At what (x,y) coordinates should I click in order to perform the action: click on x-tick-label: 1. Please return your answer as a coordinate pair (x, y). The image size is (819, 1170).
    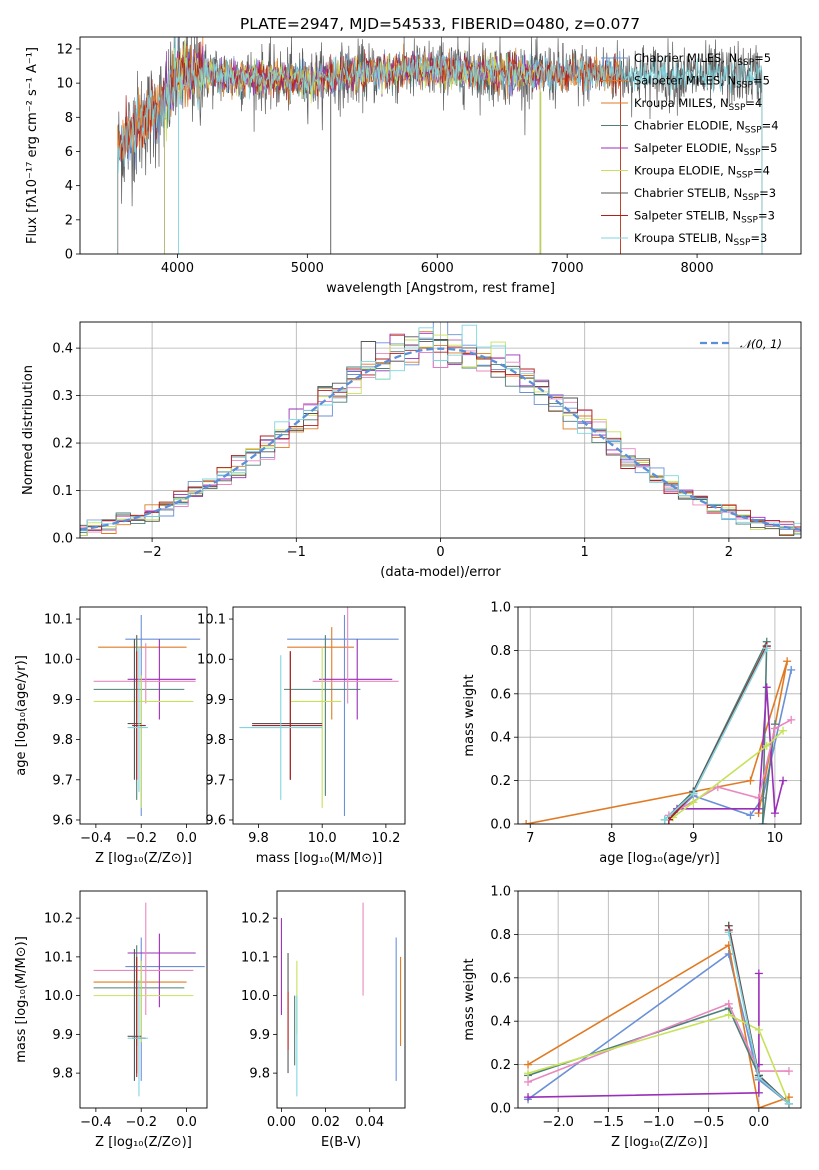
    Looking at the image, I should click on (585, 552).